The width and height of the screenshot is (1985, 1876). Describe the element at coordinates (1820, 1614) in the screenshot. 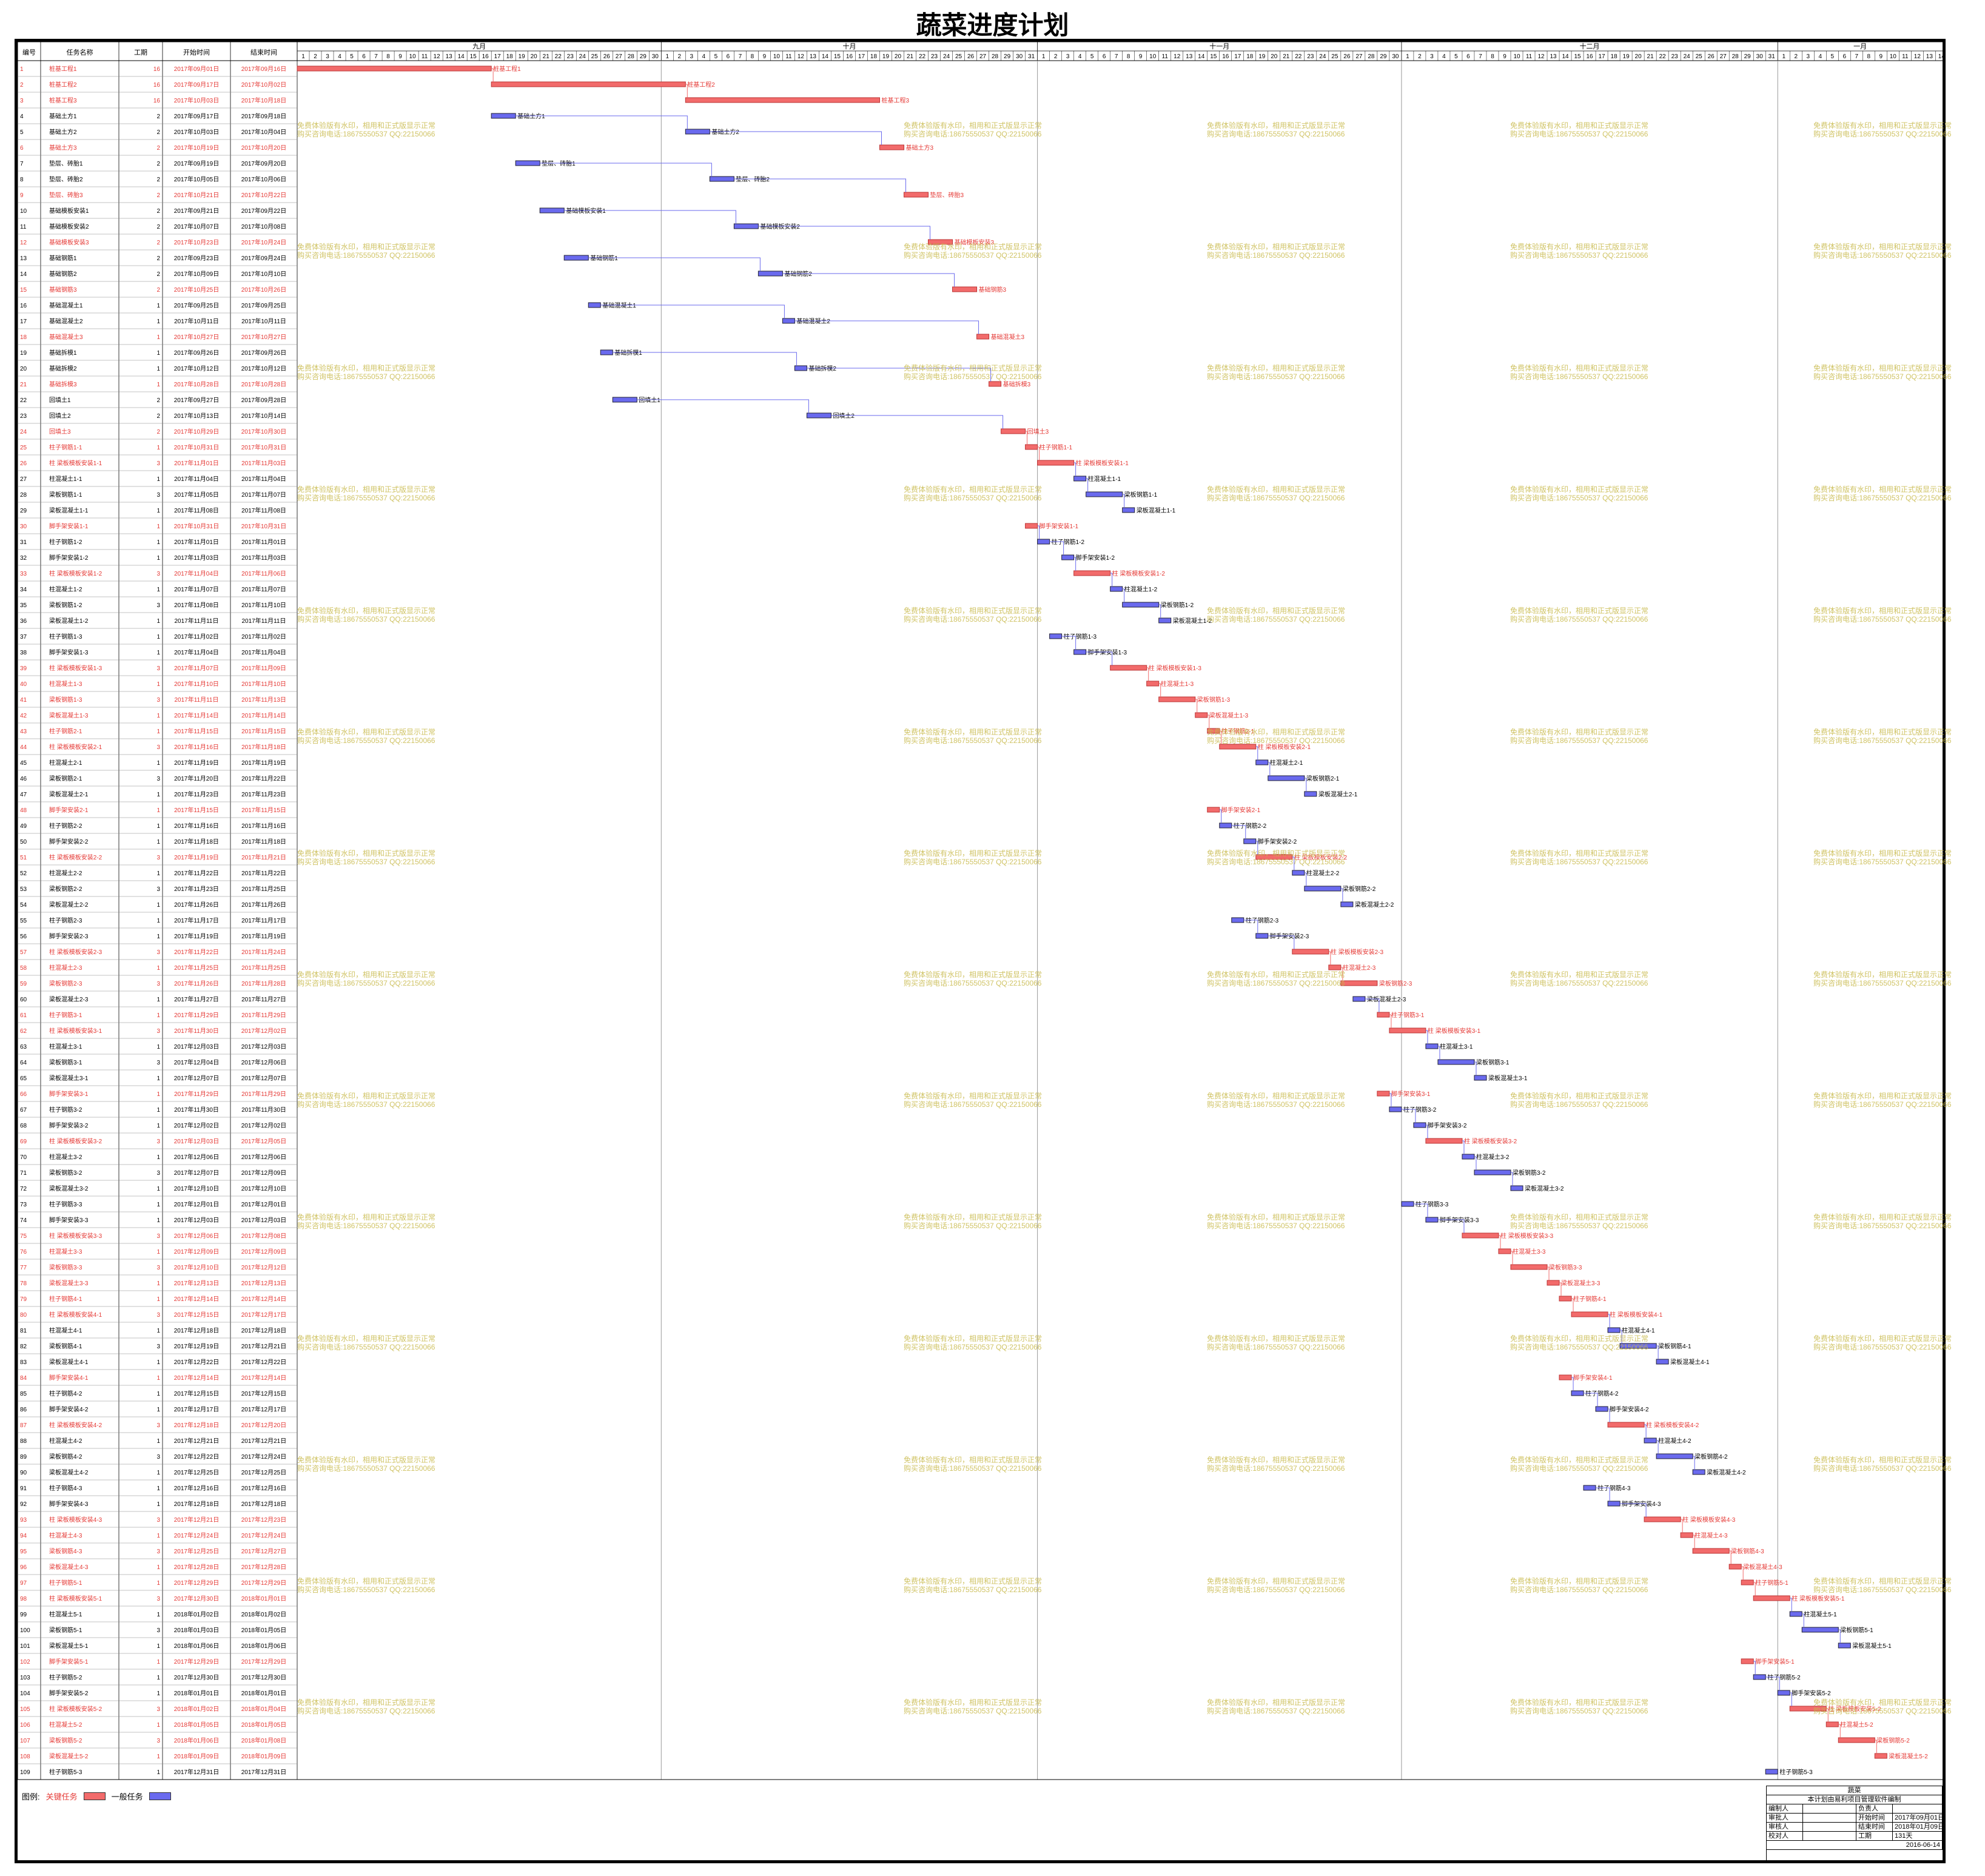

I see `bar-label: 柱混凝土5-1` at that location.